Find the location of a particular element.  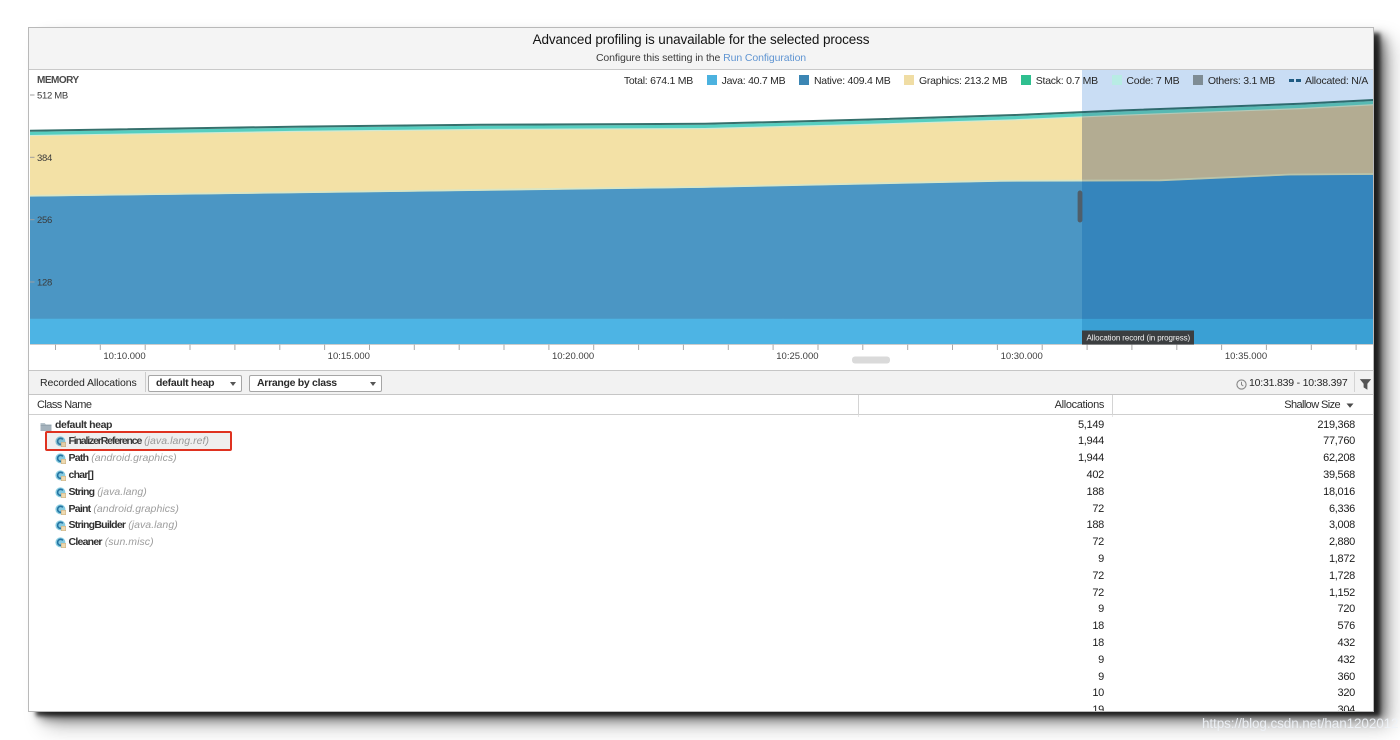

svg-text: 10:25.000 is located at coordinates (797, 356).